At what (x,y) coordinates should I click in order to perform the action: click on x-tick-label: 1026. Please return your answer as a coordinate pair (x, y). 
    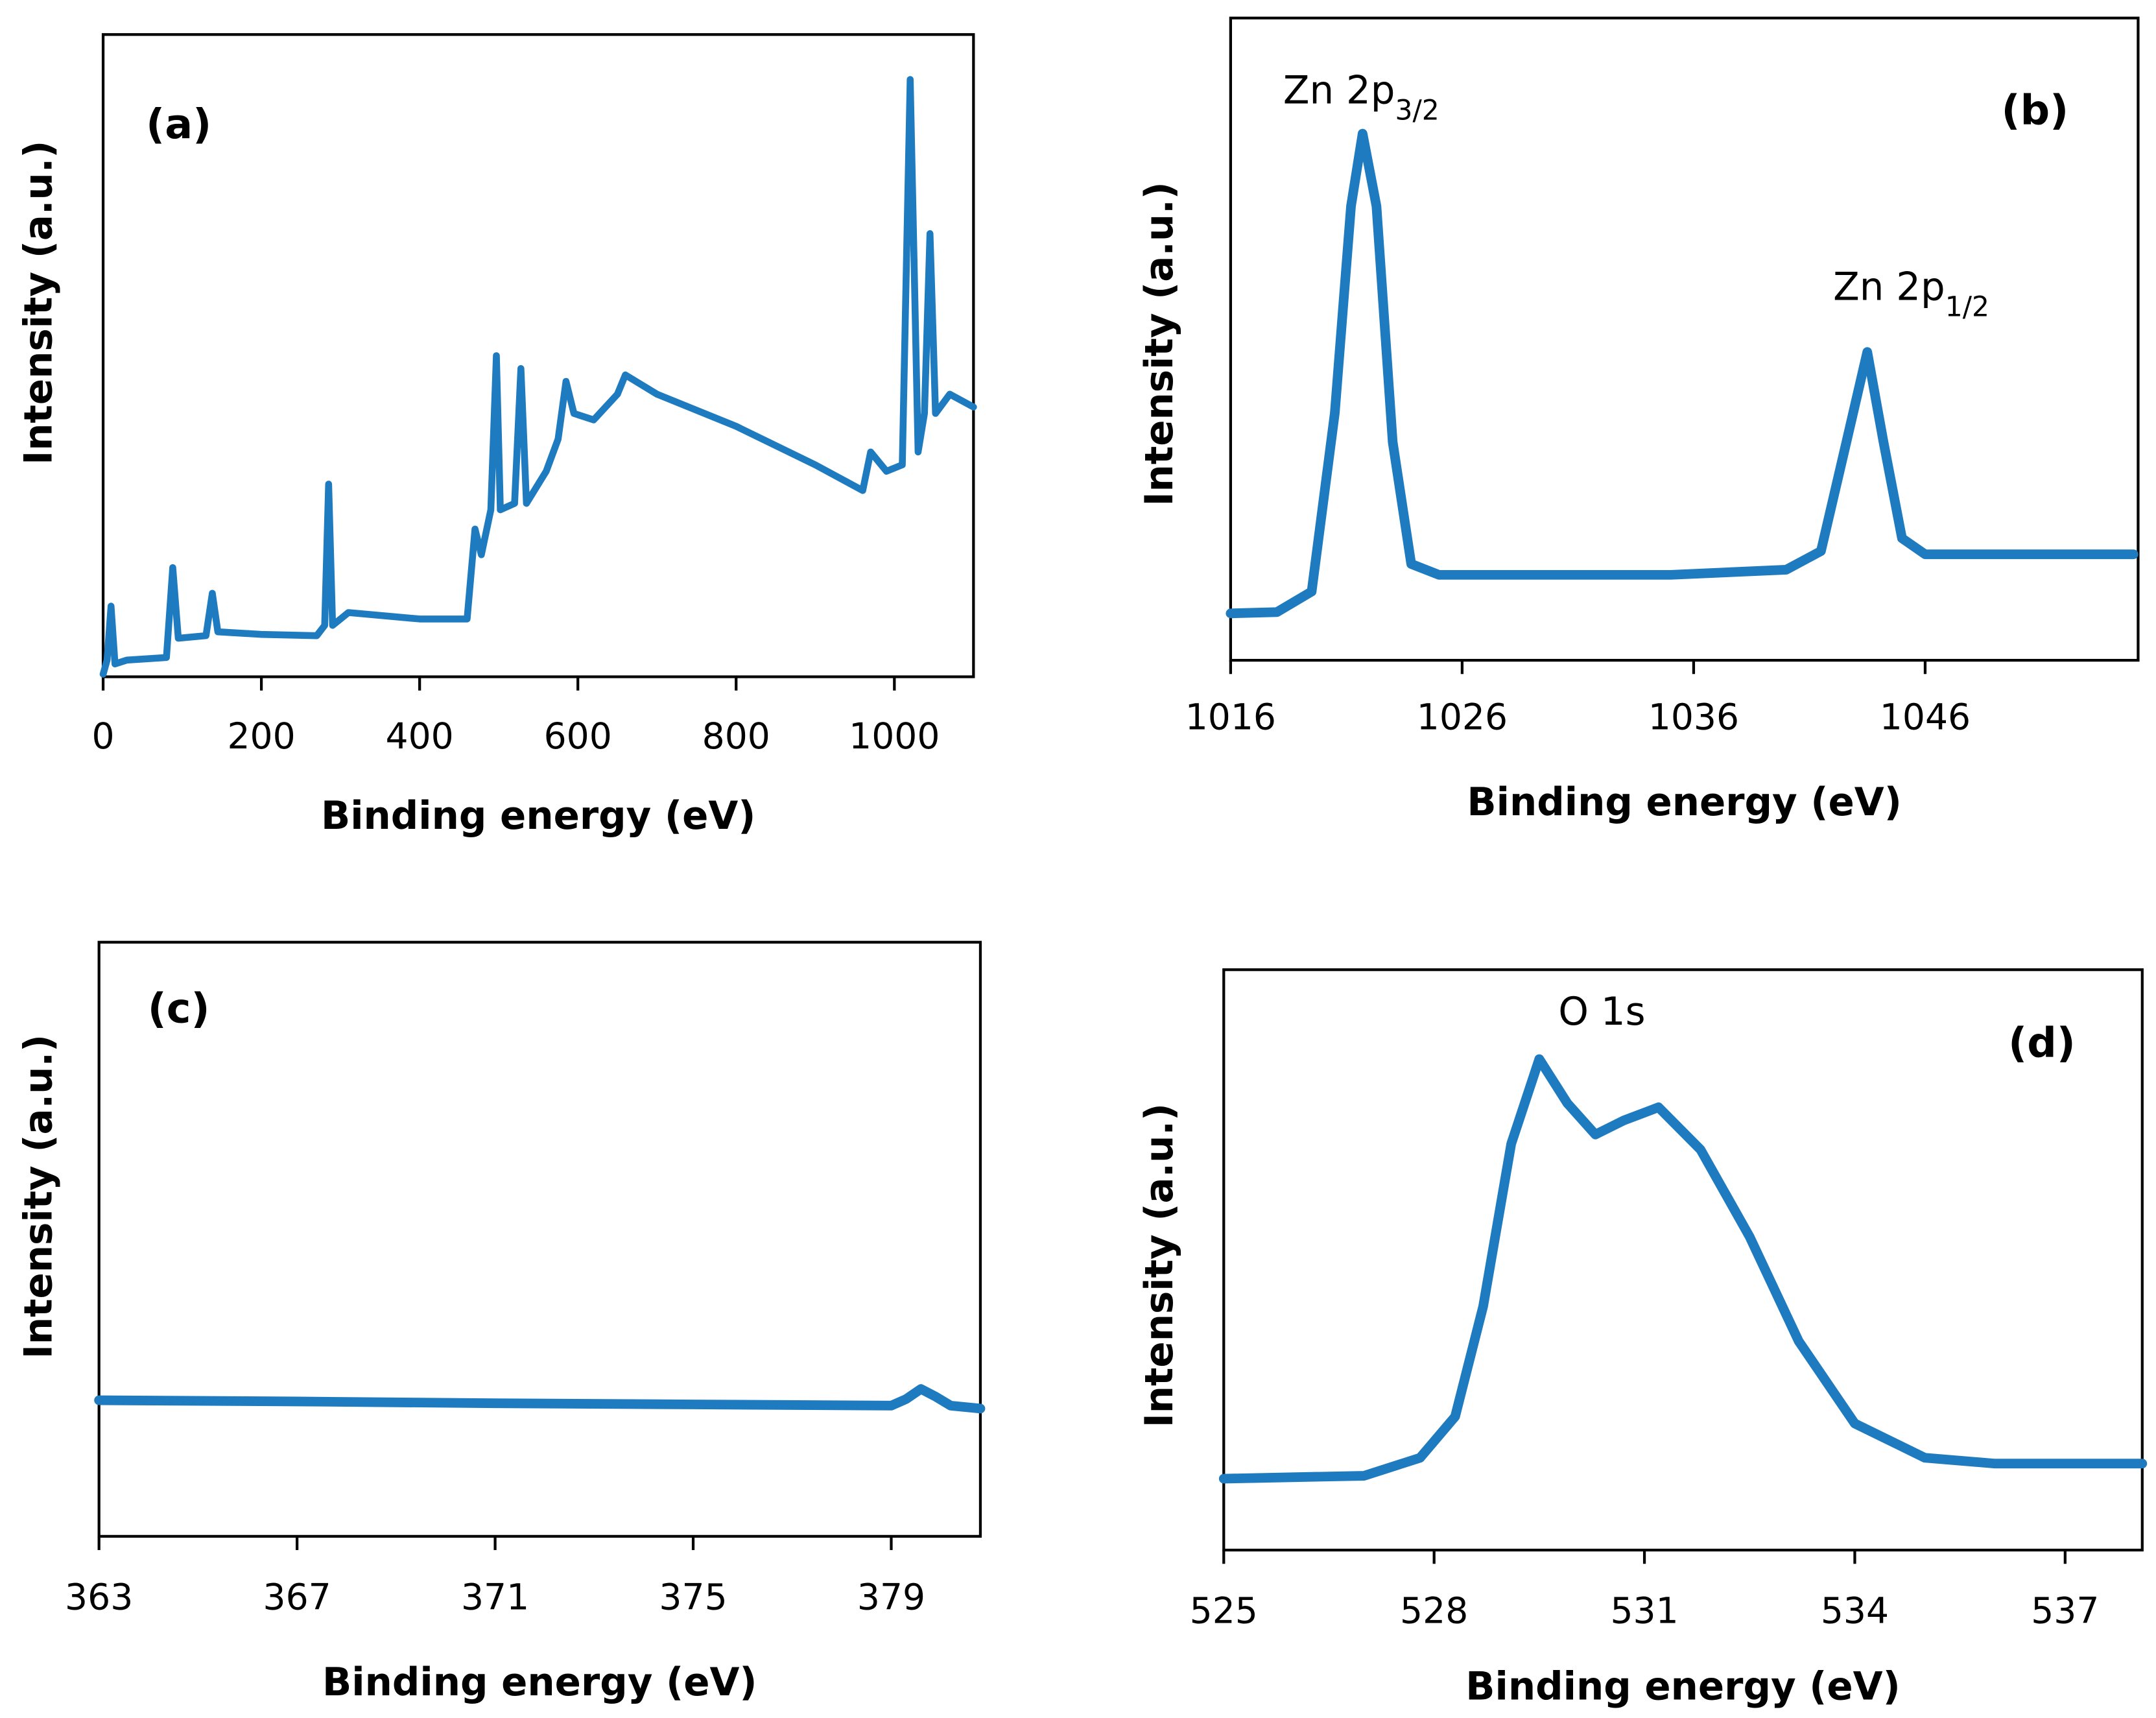
    Looking at the image, I should click on (1462, 717).